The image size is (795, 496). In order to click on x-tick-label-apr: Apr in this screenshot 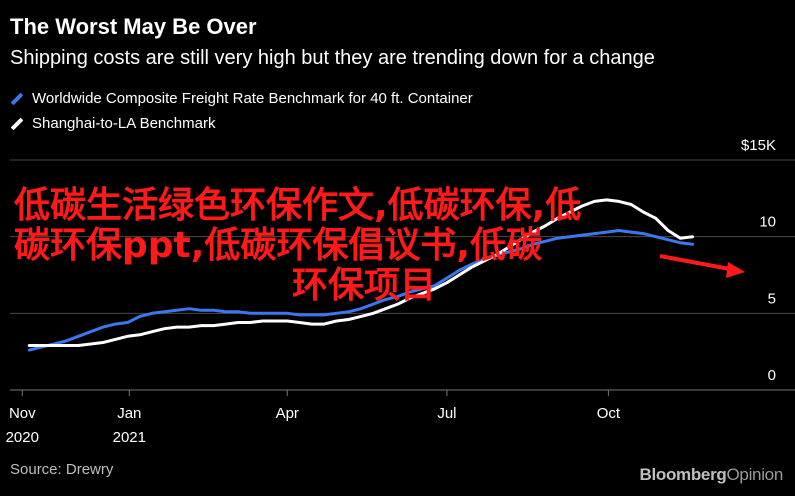, I will do `click(287, 413)`.